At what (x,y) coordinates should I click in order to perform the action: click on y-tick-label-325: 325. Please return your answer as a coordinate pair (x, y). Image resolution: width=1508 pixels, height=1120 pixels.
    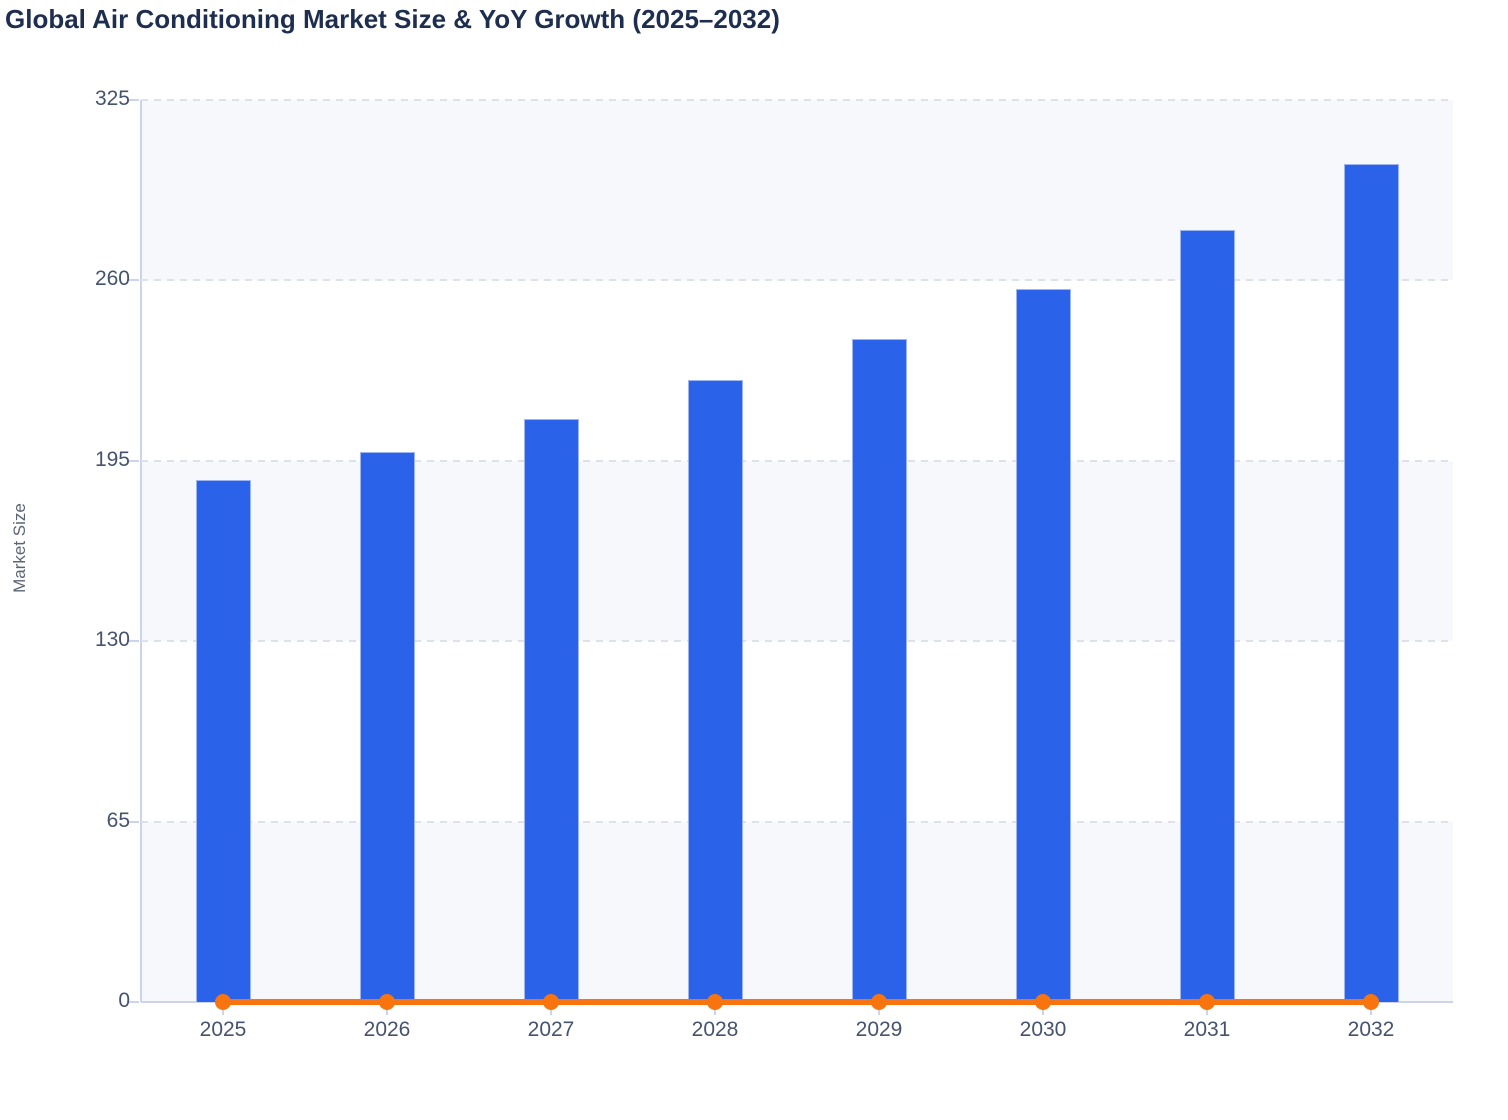
    Looking at the image, I should click on (112, 98).